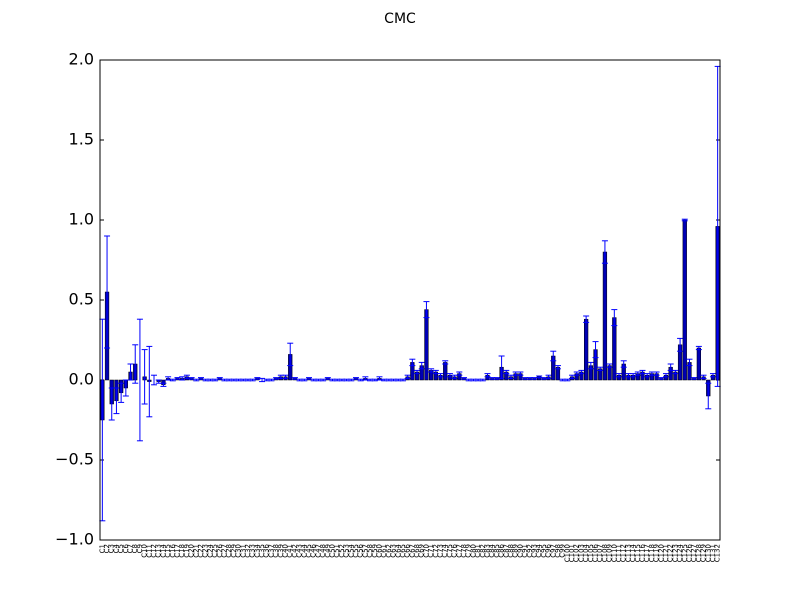 Image resolution: width=800 pixels, height=600 pixels. What do you see at coordinates (417, 551) in the screenshot?
I see `x-tick-label: C68` at bounding box center [417, 551].